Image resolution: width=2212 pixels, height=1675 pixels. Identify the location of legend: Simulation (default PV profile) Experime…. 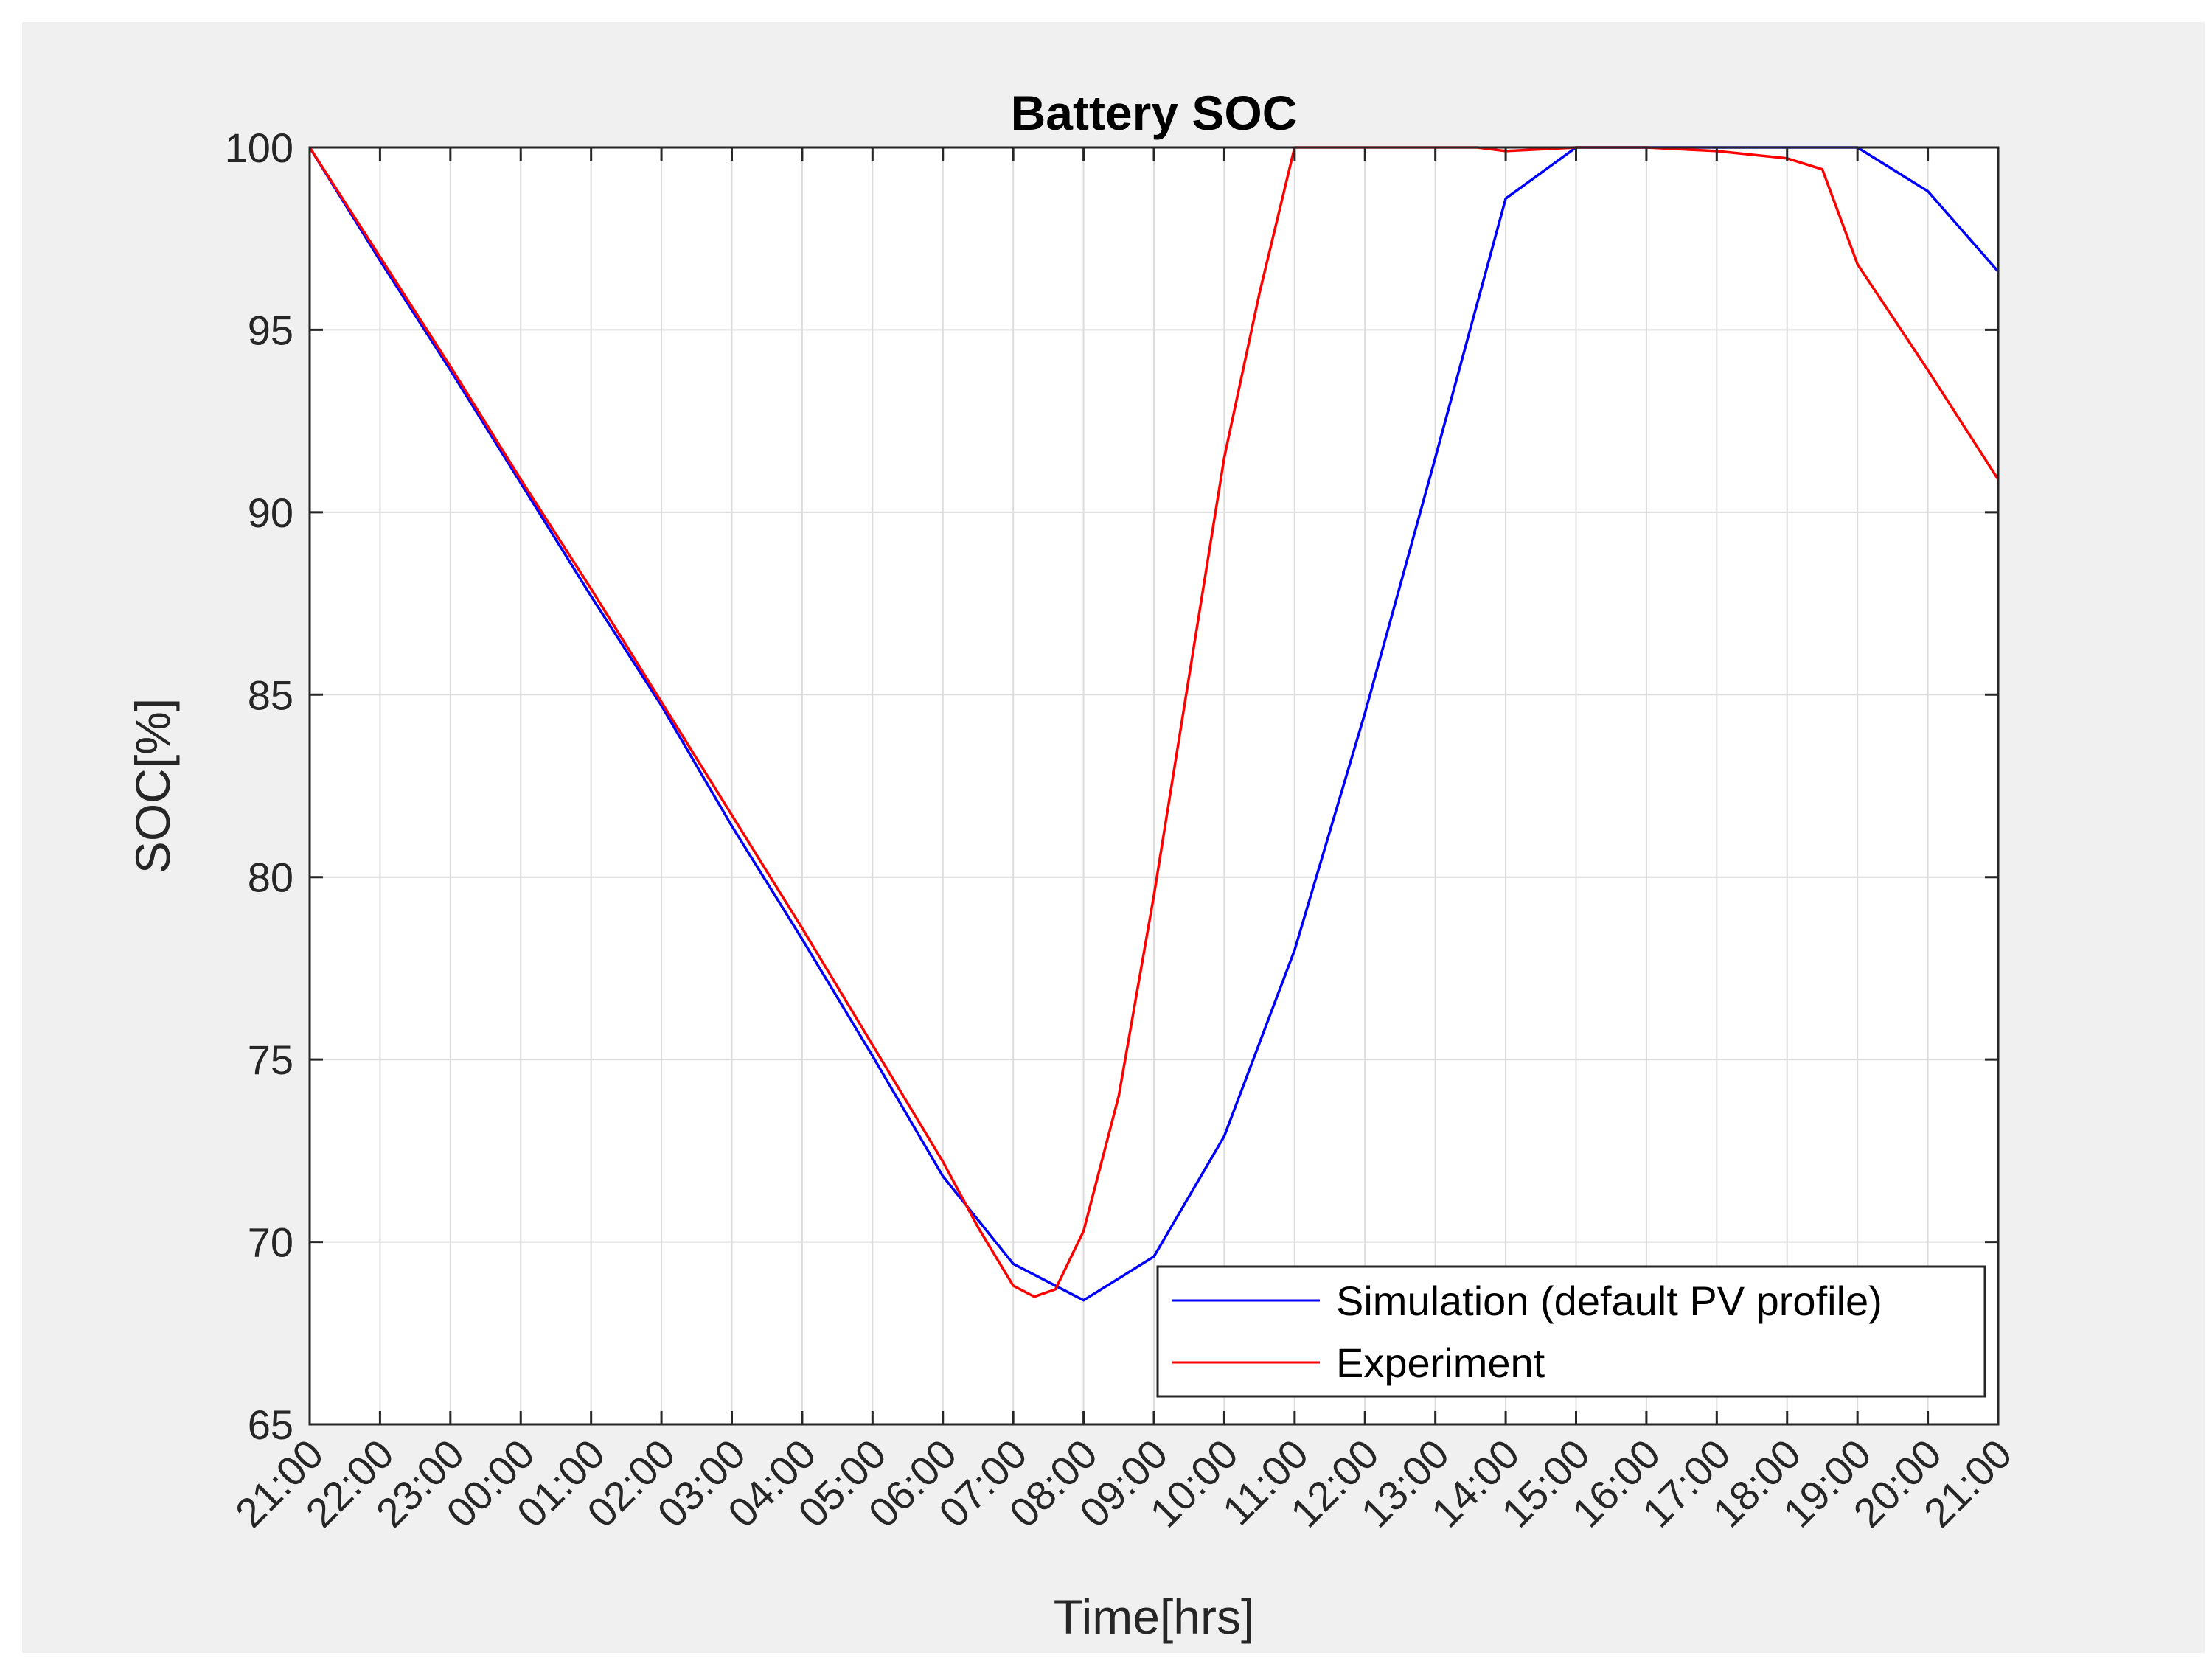
(1571, 1331).